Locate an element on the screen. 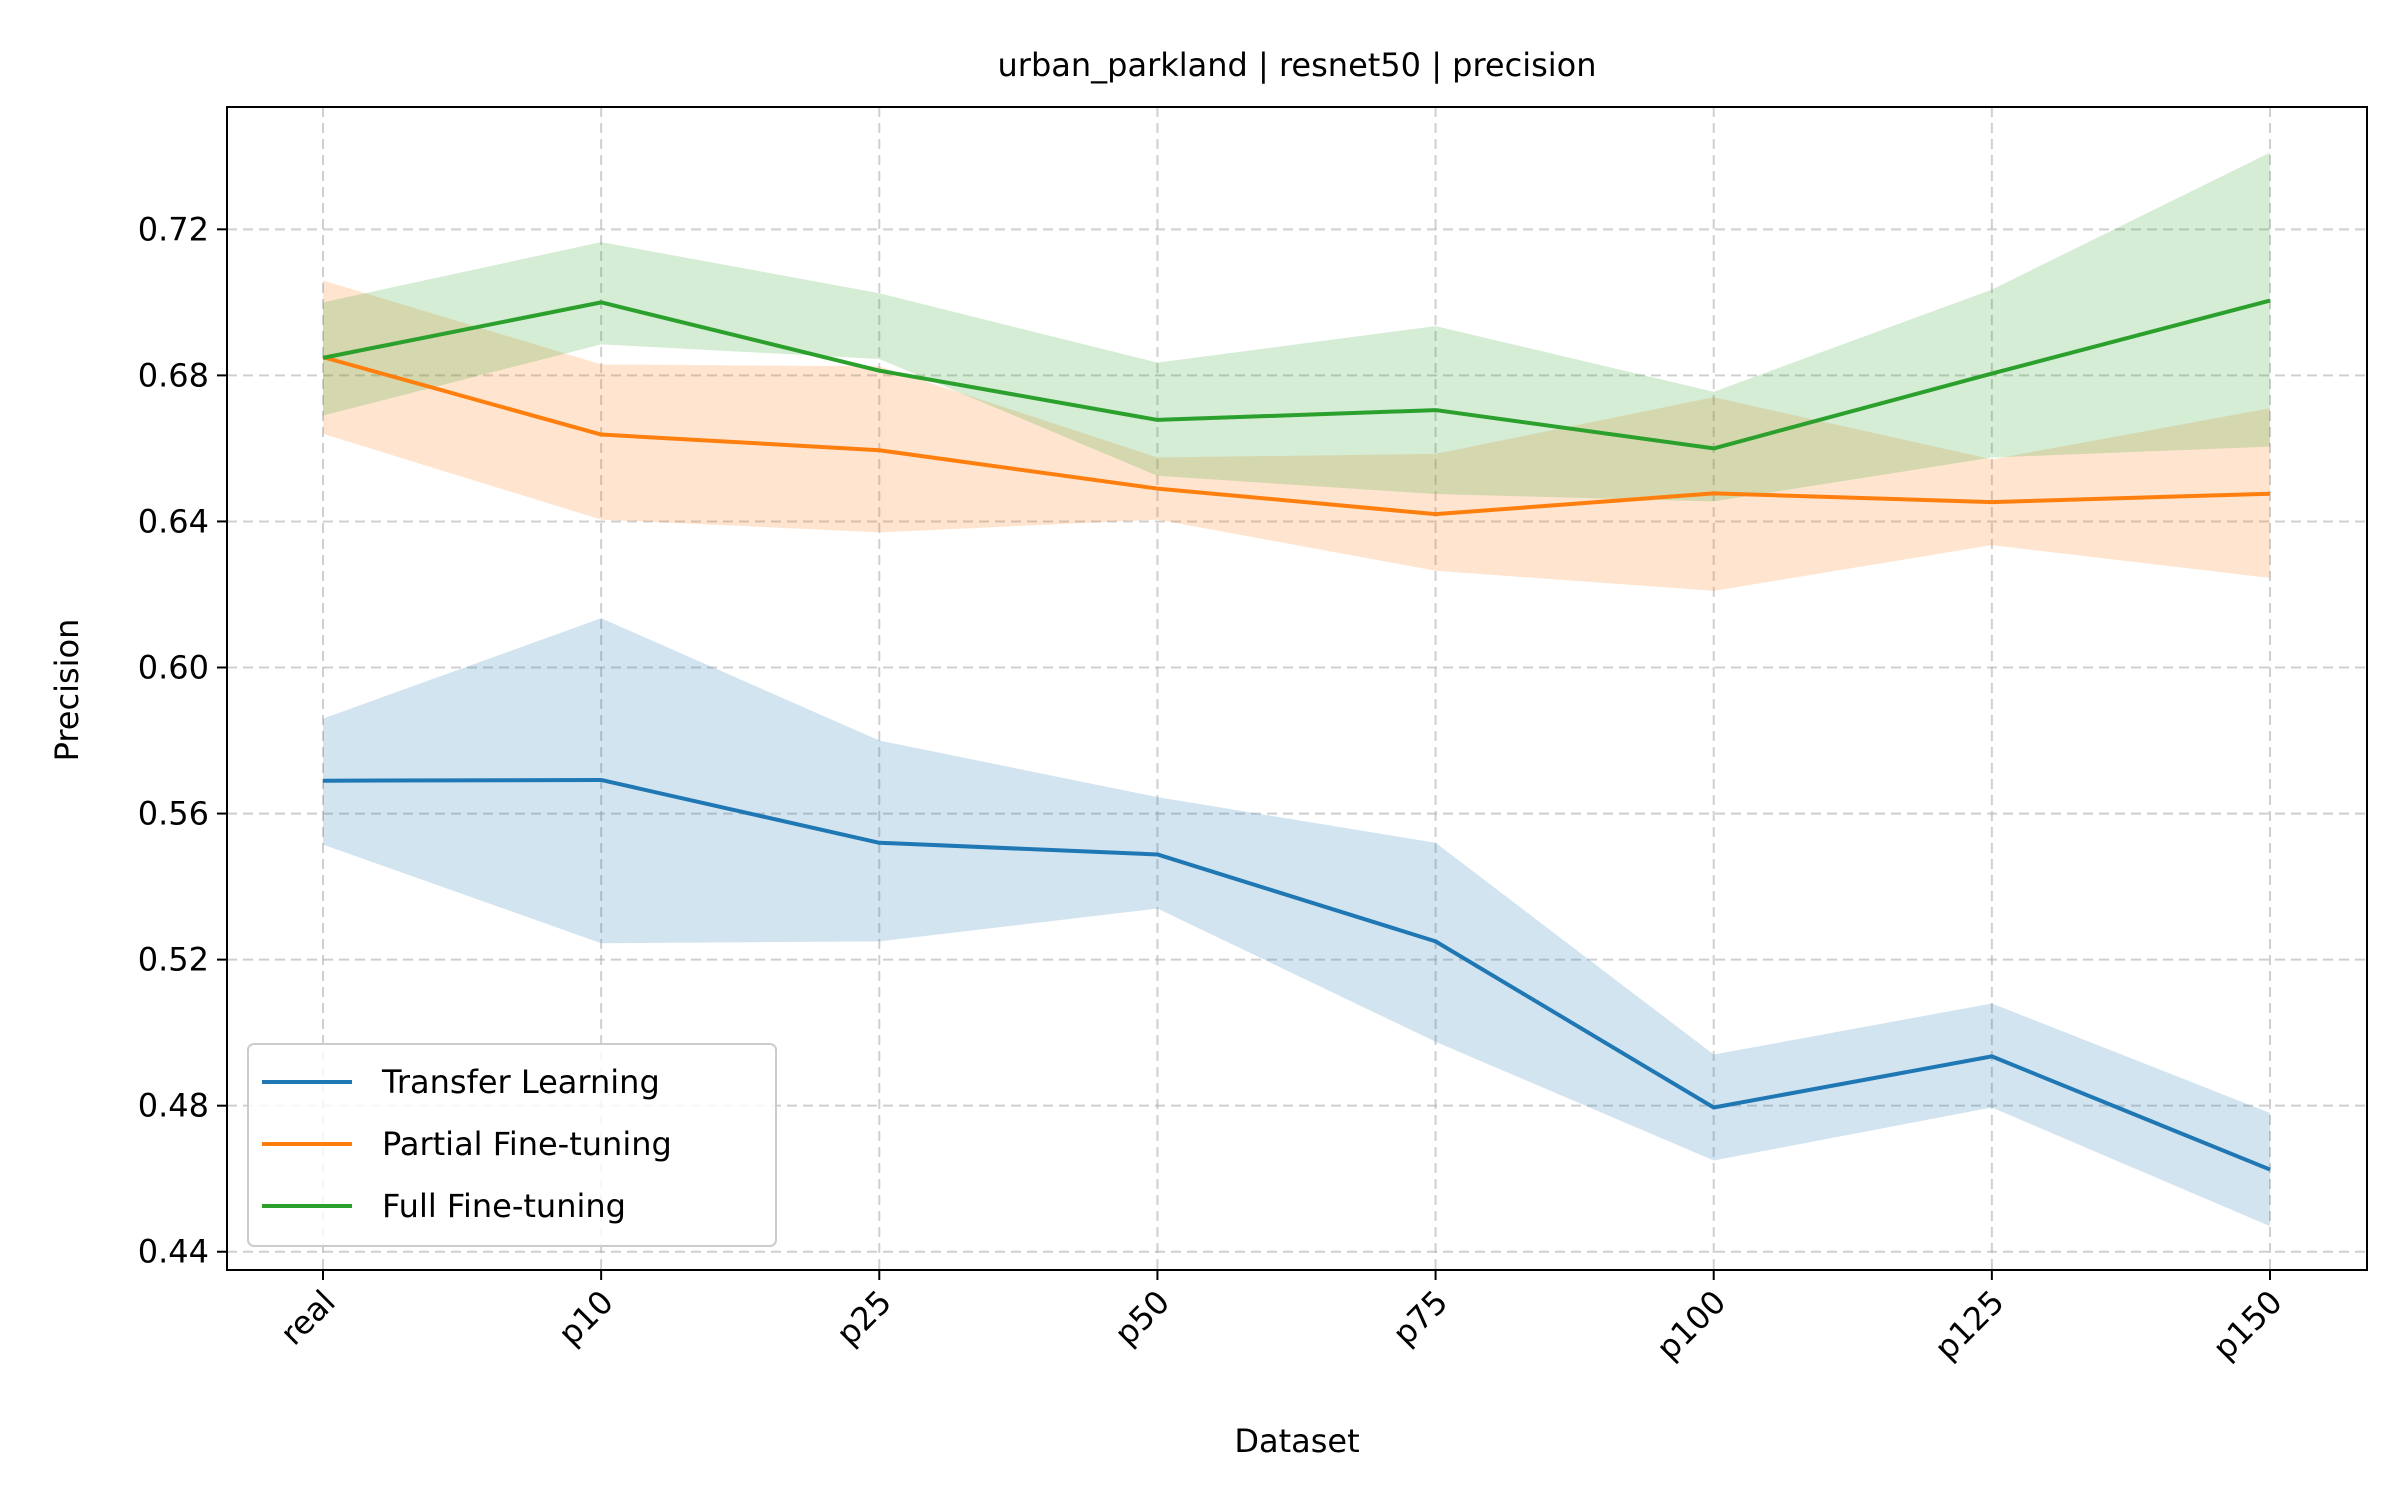 The image size is (2400, 1500). x-tick-label: p75 is located at coordinates (1420, 1318).